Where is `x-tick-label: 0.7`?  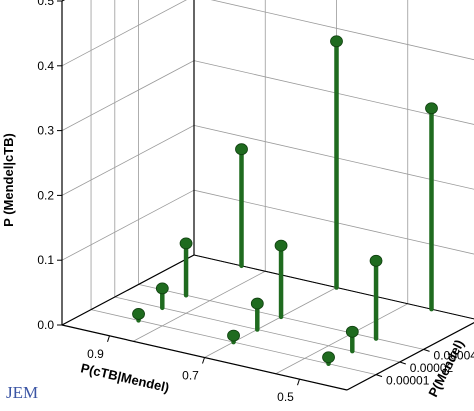 x-tick-label: 0.7 is located at coordinates (190, 376).